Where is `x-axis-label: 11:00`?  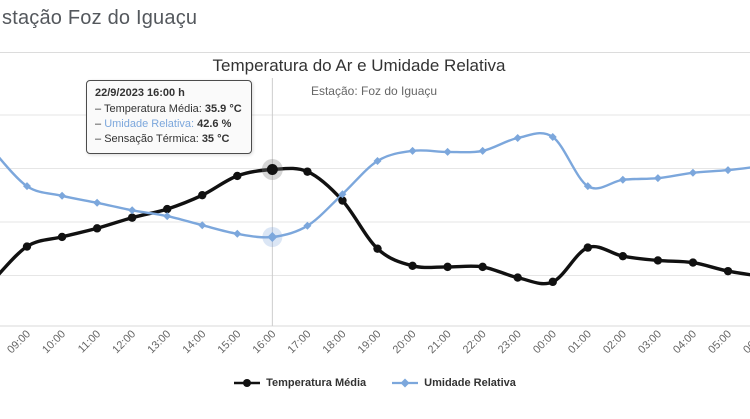
x-axis-label: 11:00 is located at coordinates (89, 341).